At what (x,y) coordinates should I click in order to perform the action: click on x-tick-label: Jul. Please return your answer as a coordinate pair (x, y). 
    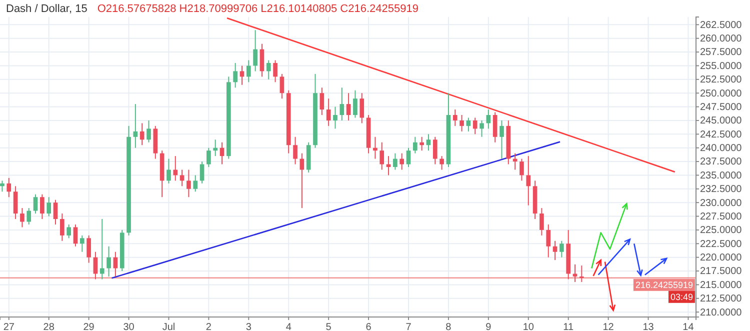
    Looking at the image, I should click on (169, 326).